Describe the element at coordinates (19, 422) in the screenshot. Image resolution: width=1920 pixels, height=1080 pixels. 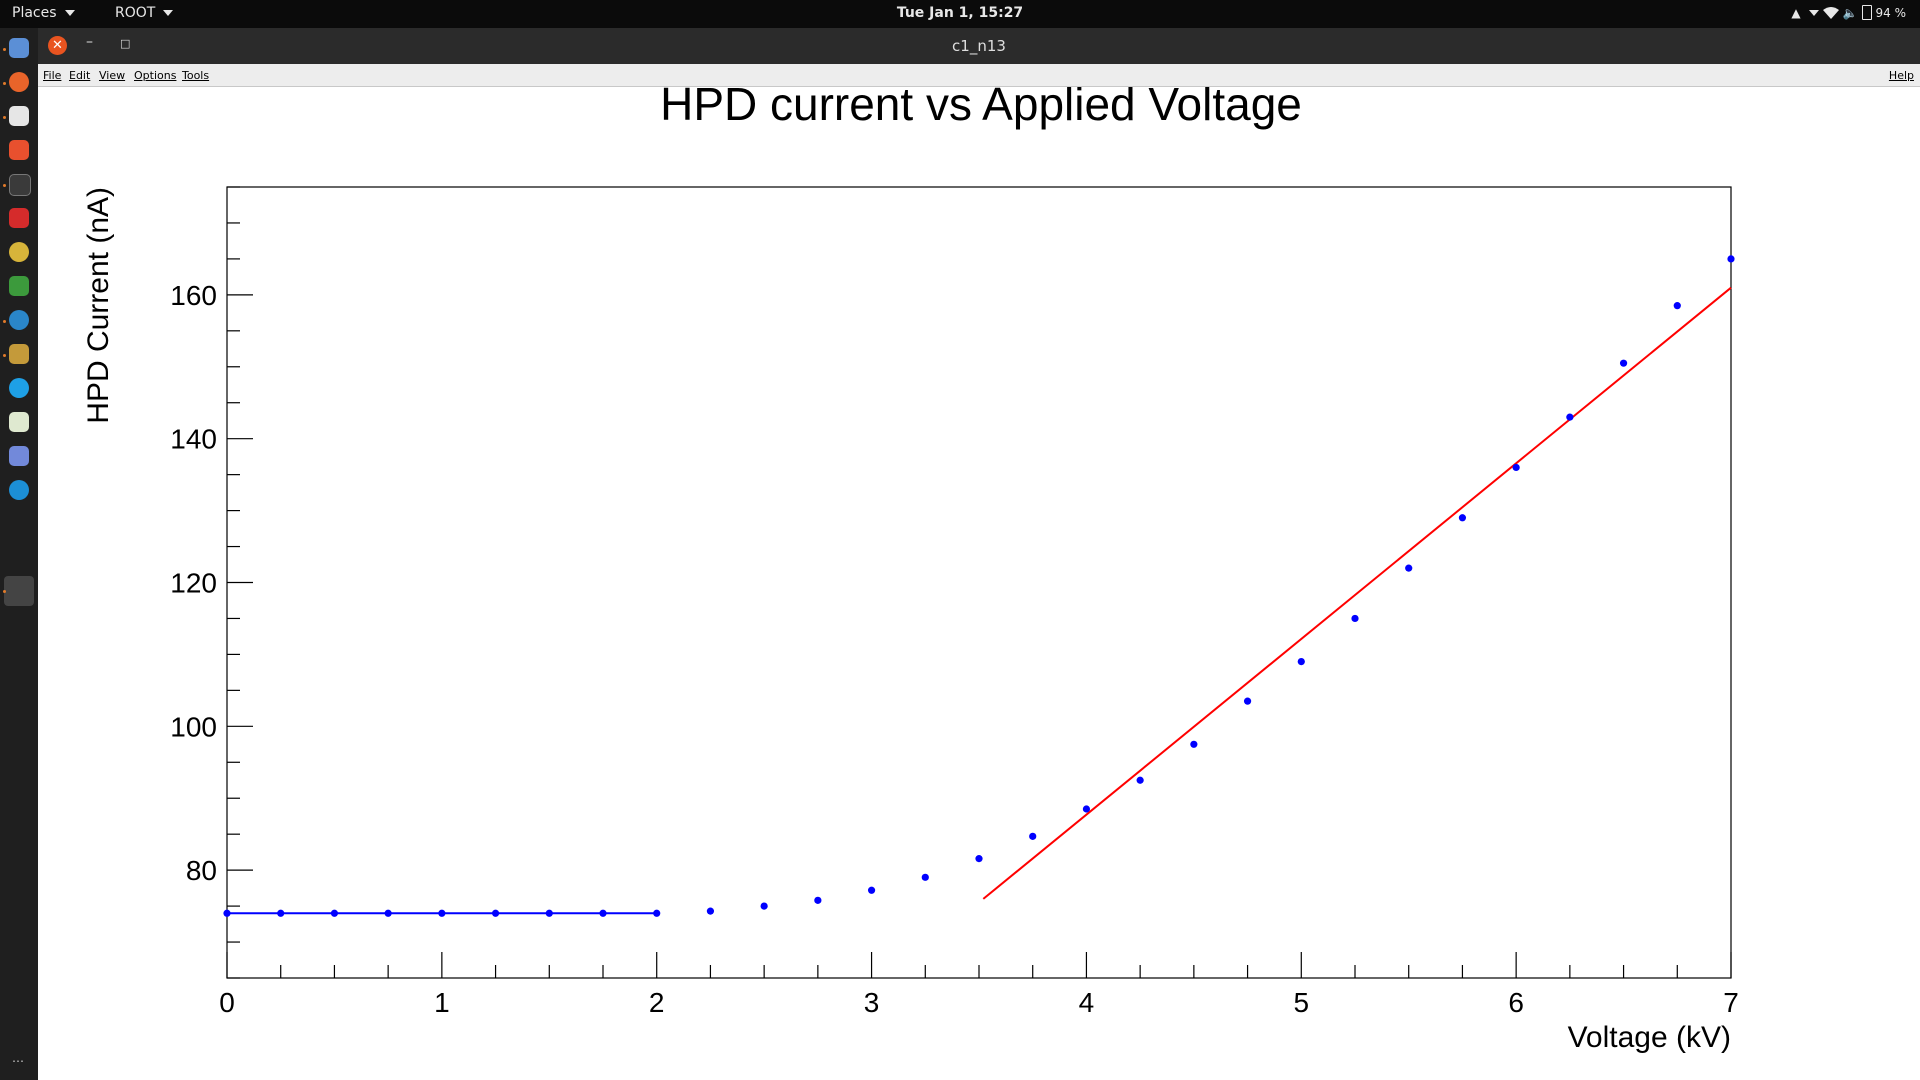
I see `document-viewer-icon` at that location.